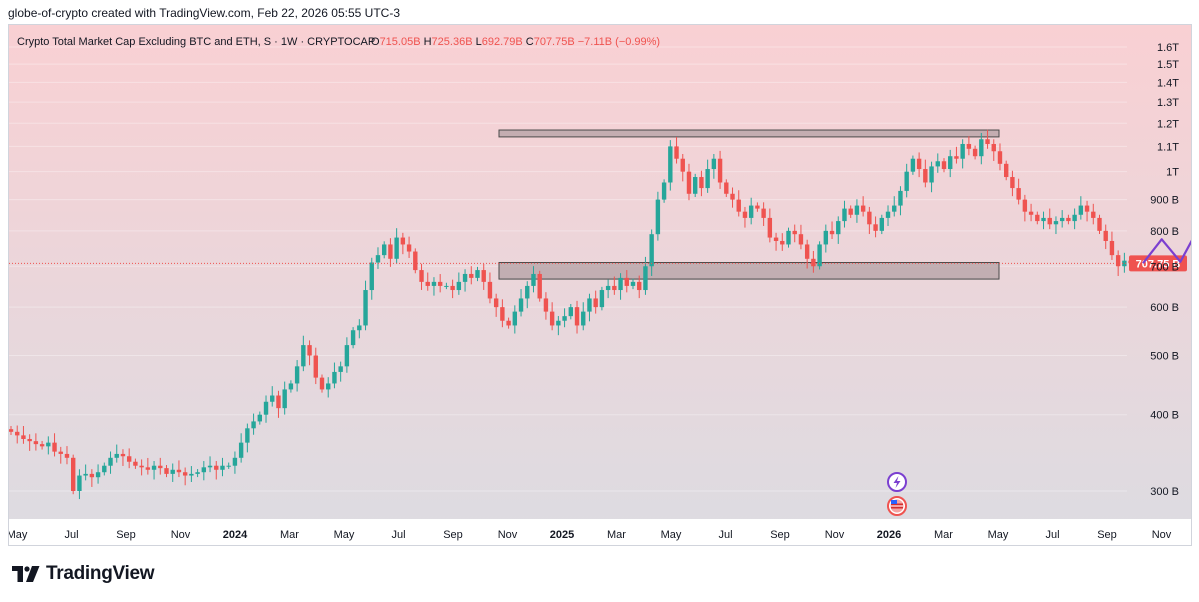 The width and height of the screenshot is (1199, 602). I want to click on x-tick-label: Mar, so click(616, 535).